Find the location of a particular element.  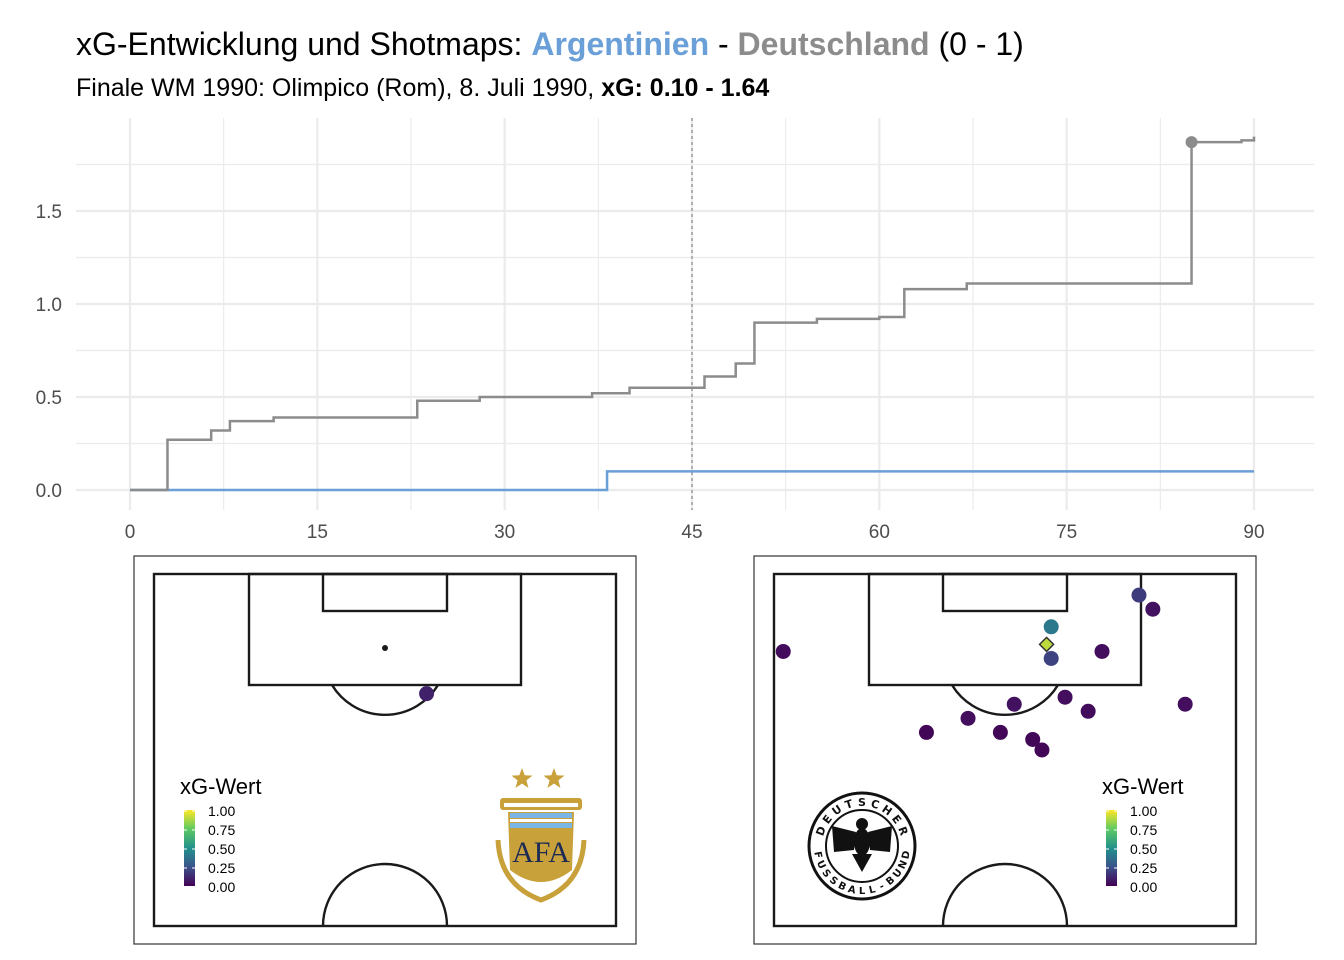

afa-crest-logo: AFA is located at coordinates (541, 835).